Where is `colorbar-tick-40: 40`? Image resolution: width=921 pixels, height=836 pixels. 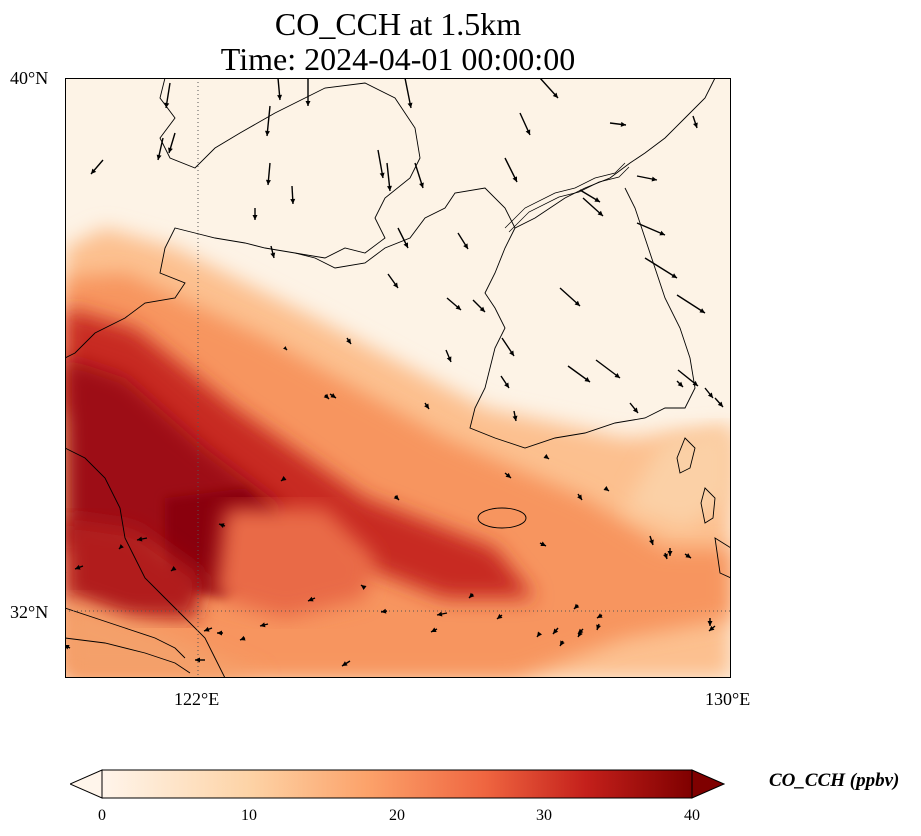
colorbar-tick-40: 40 is located at coordinates (692, 815).